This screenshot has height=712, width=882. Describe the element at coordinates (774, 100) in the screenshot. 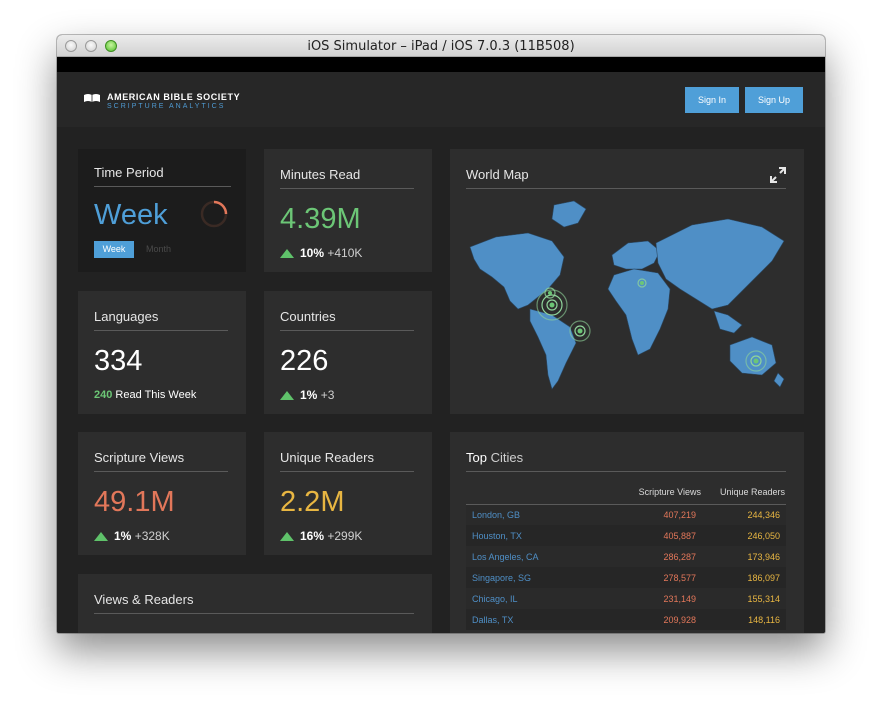

I see `sign-up-button: Sign Up` at that location.